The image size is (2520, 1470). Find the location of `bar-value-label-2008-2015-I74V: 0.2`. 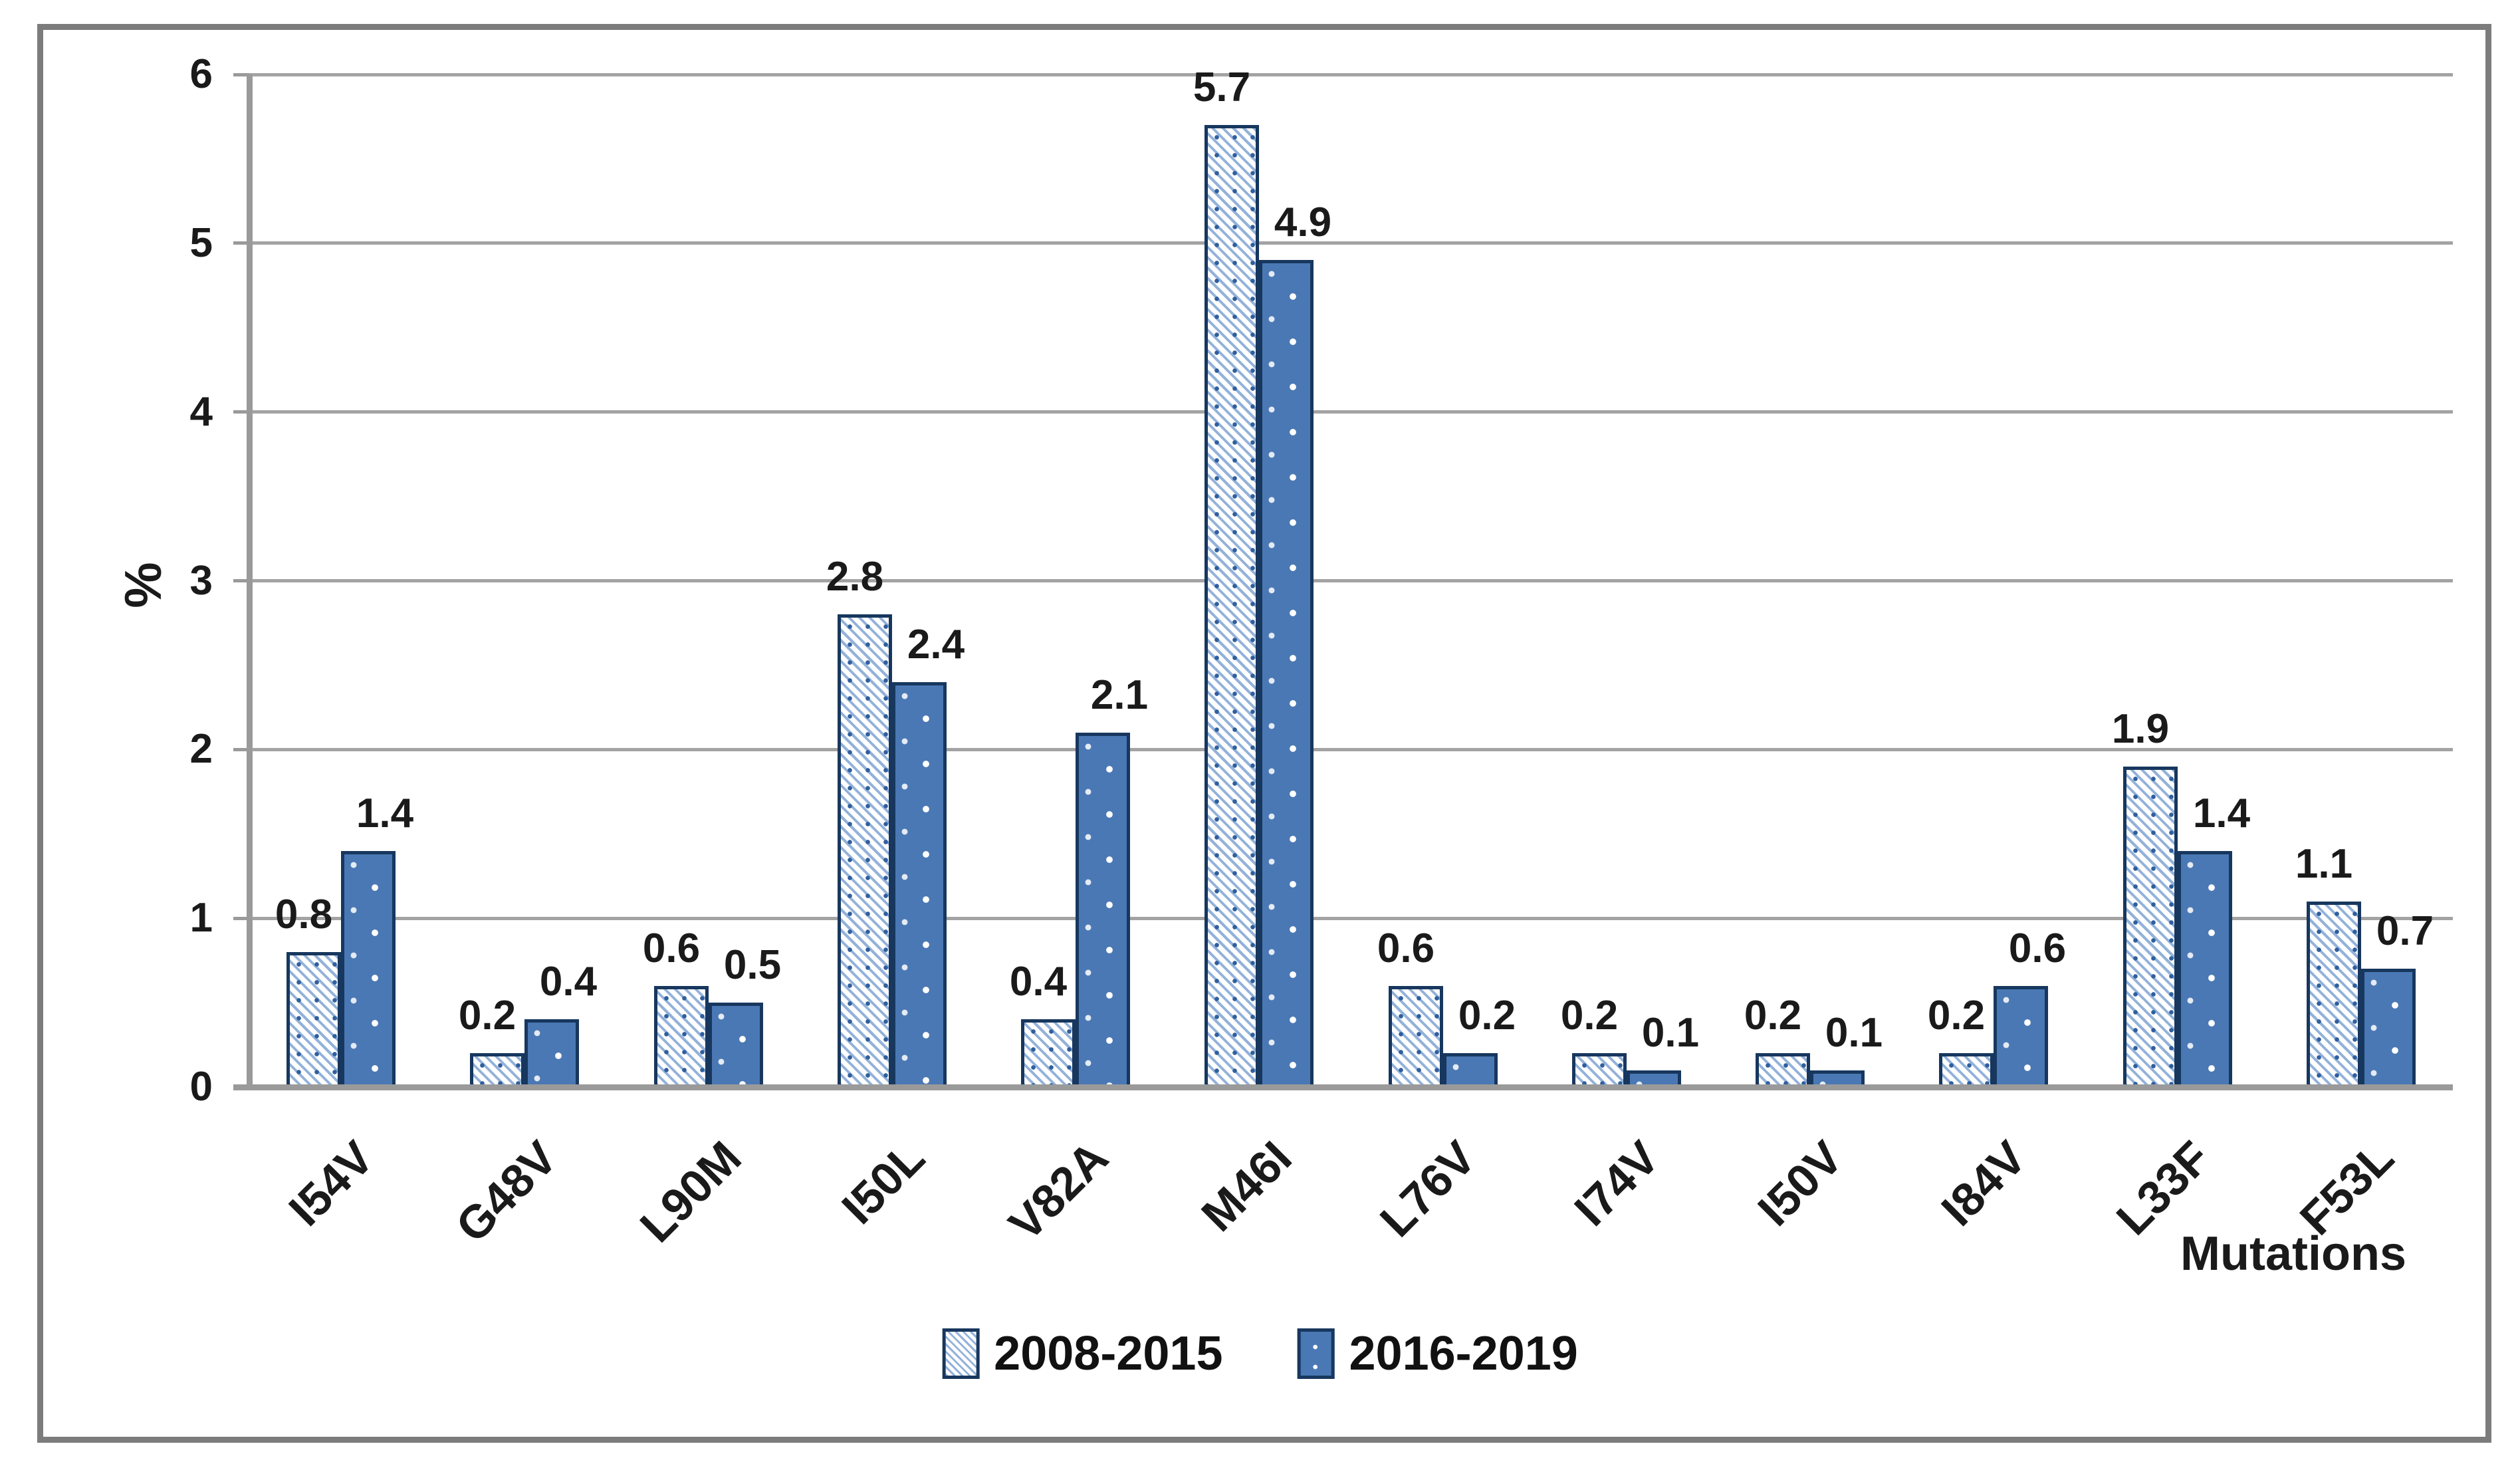

bar-value-label-2008-2015-I74V: 0.2 is located at coordinates (1590, 1016).